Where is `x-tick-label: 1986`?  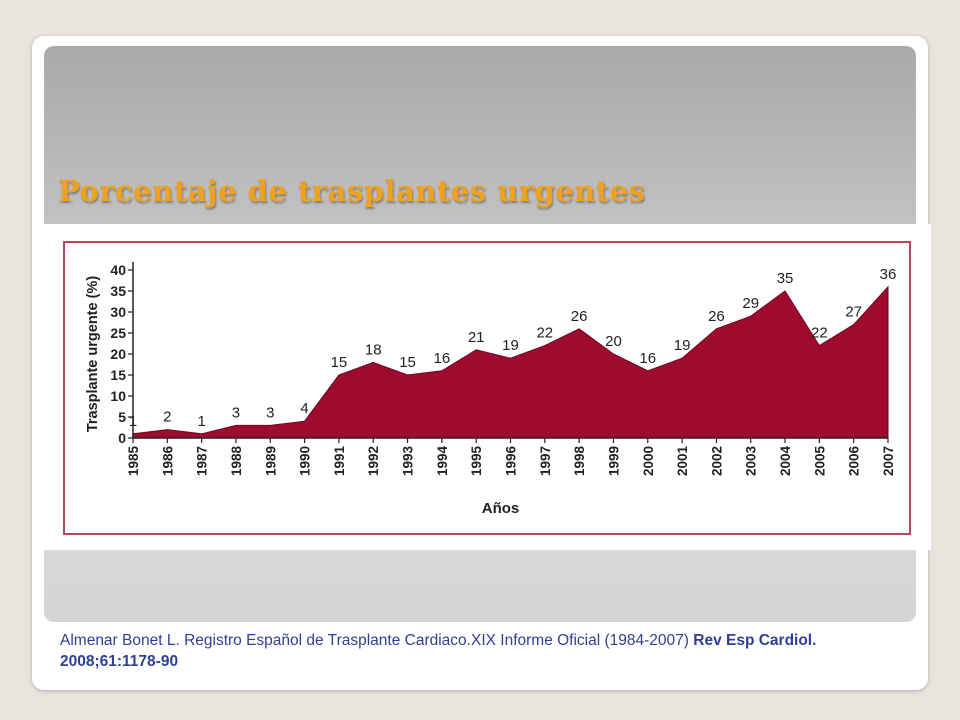
x-tick-label: 1986 is located at coordinates (167, 461).